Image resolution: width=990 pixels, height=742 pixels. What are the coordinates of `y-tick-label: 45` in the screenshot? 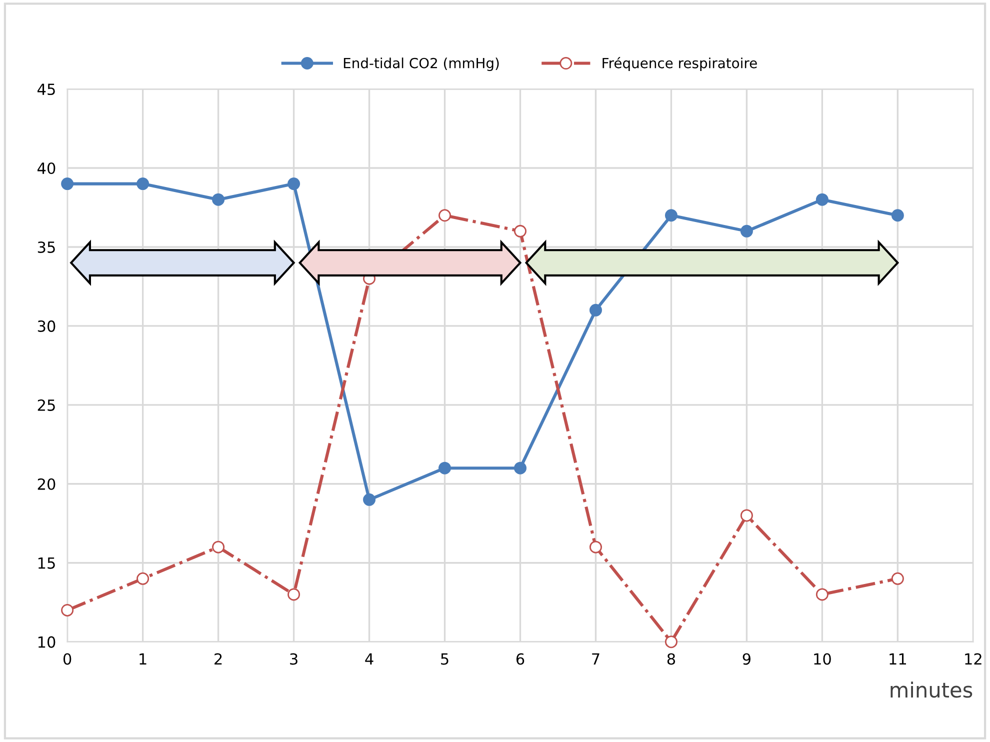 It's located at (46, 90).